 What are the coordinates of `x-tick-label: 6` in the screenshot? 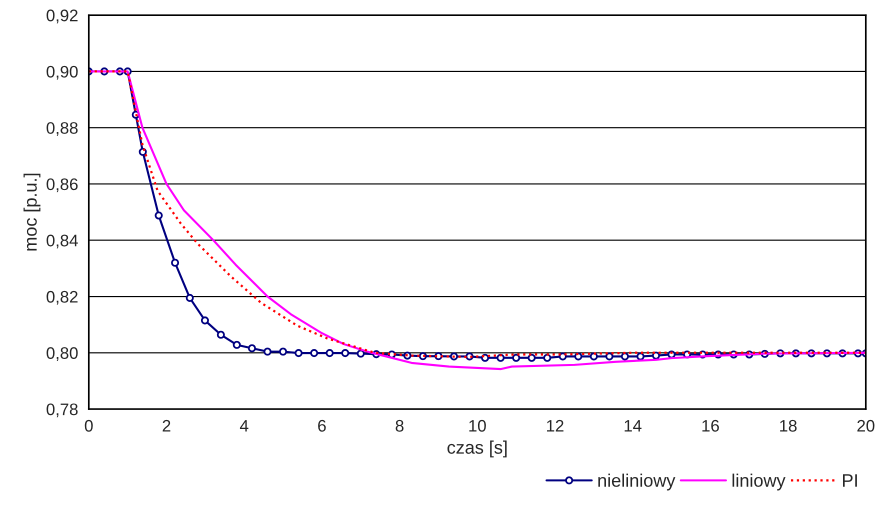 It's located at (322, 426).